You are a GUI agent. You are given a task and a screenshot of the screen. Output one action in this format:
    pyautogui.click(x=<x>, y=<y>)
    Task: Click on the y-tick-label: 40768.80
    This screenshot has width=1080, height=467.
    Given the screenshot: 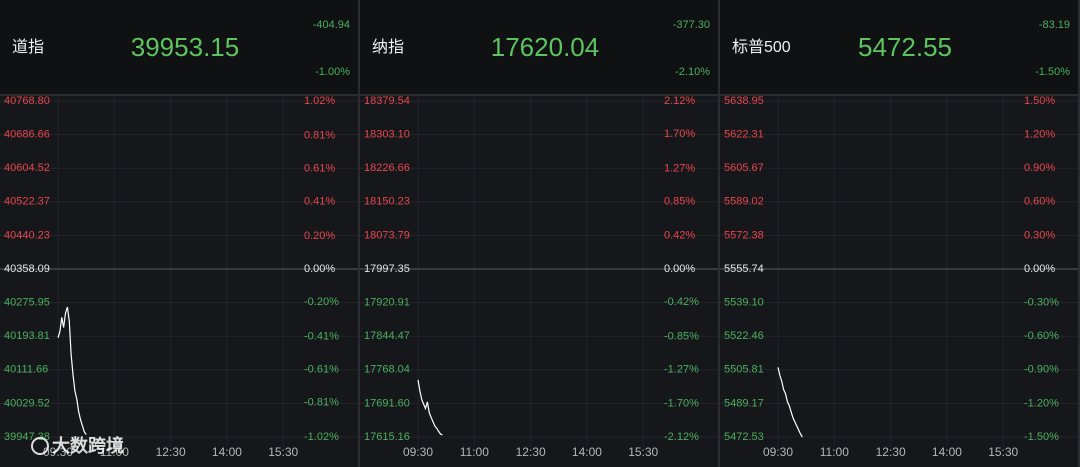 What is the action you would take?
    pyautogui.click(x=27, y=101)
    